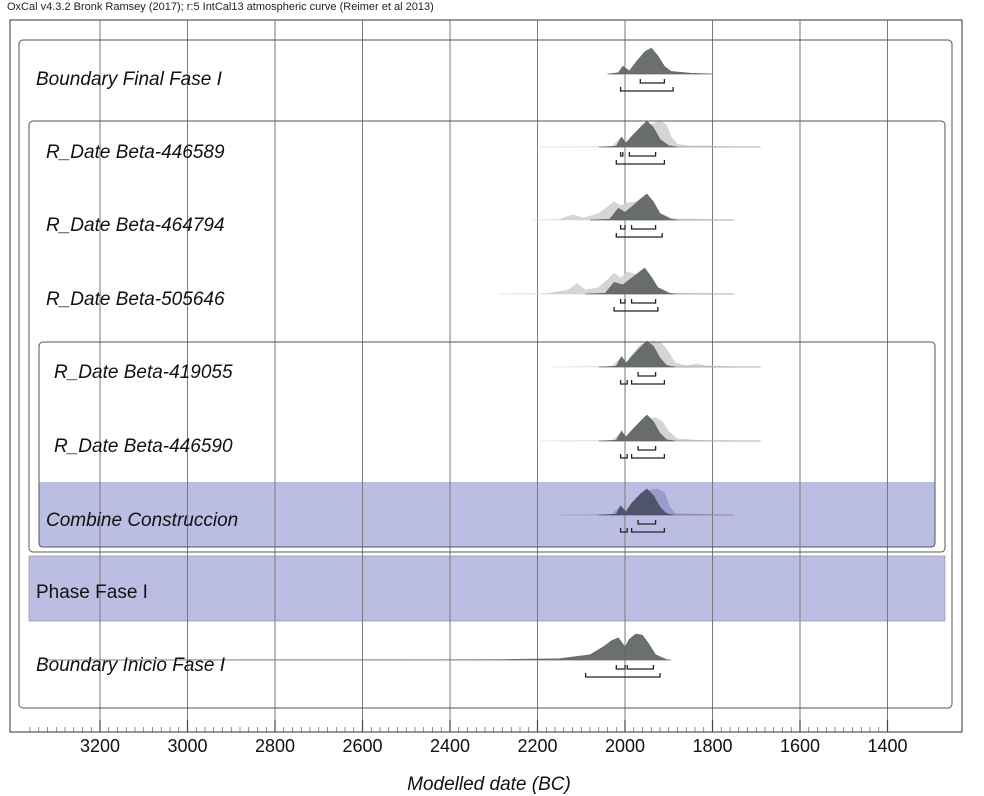 This screenshot has height=796, width=984. Describe the element at coordinates (142, 520) in the screenshot. I see `row-label: Combine Construccion` at that location.